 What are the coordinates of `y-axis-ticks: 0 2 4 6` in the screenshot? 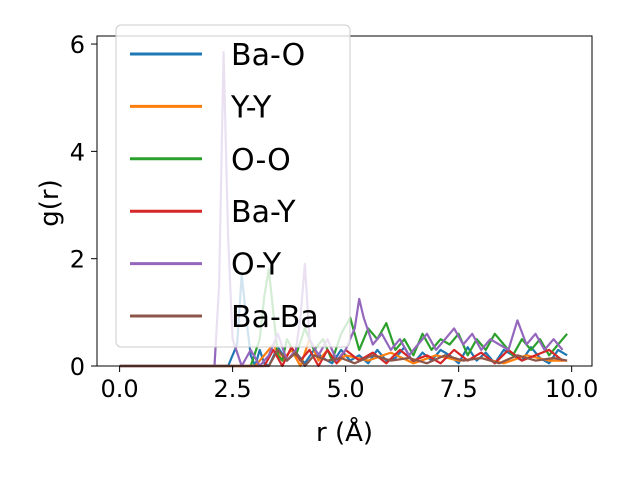 It's located at (83, 206).